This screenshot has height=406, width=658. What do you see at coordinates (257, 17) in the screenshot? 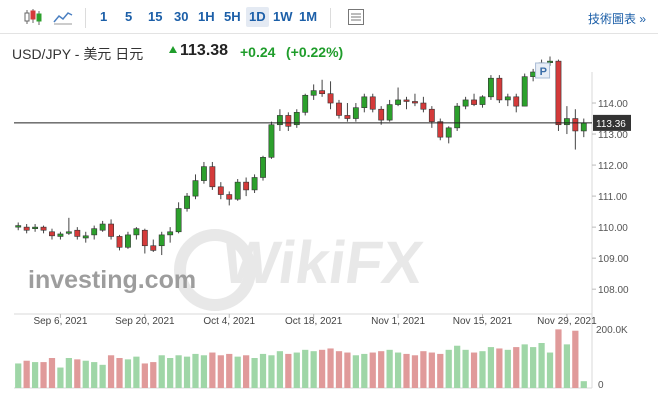
I see `timeframe-1d: 1D` at bounding box center [257, 17].